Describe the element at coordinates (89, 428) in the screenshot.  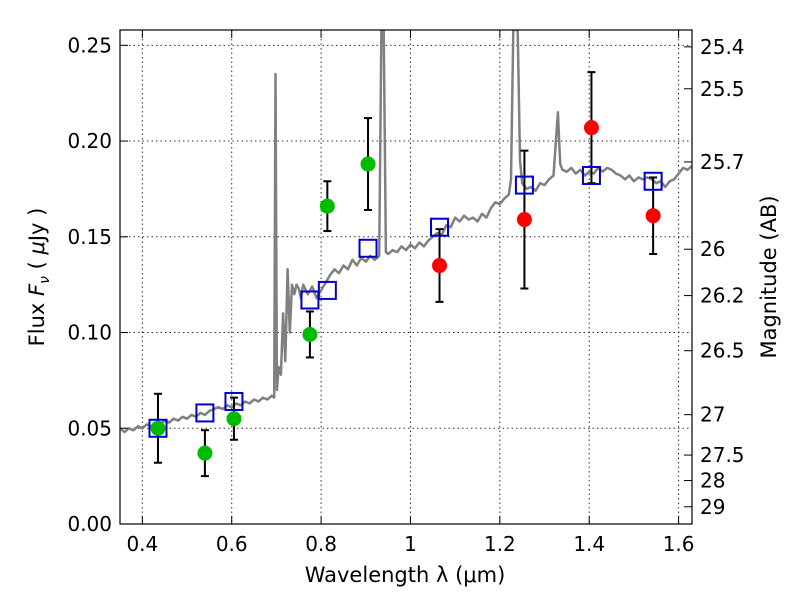
I see `y-tick-label: 0.05` at that location.